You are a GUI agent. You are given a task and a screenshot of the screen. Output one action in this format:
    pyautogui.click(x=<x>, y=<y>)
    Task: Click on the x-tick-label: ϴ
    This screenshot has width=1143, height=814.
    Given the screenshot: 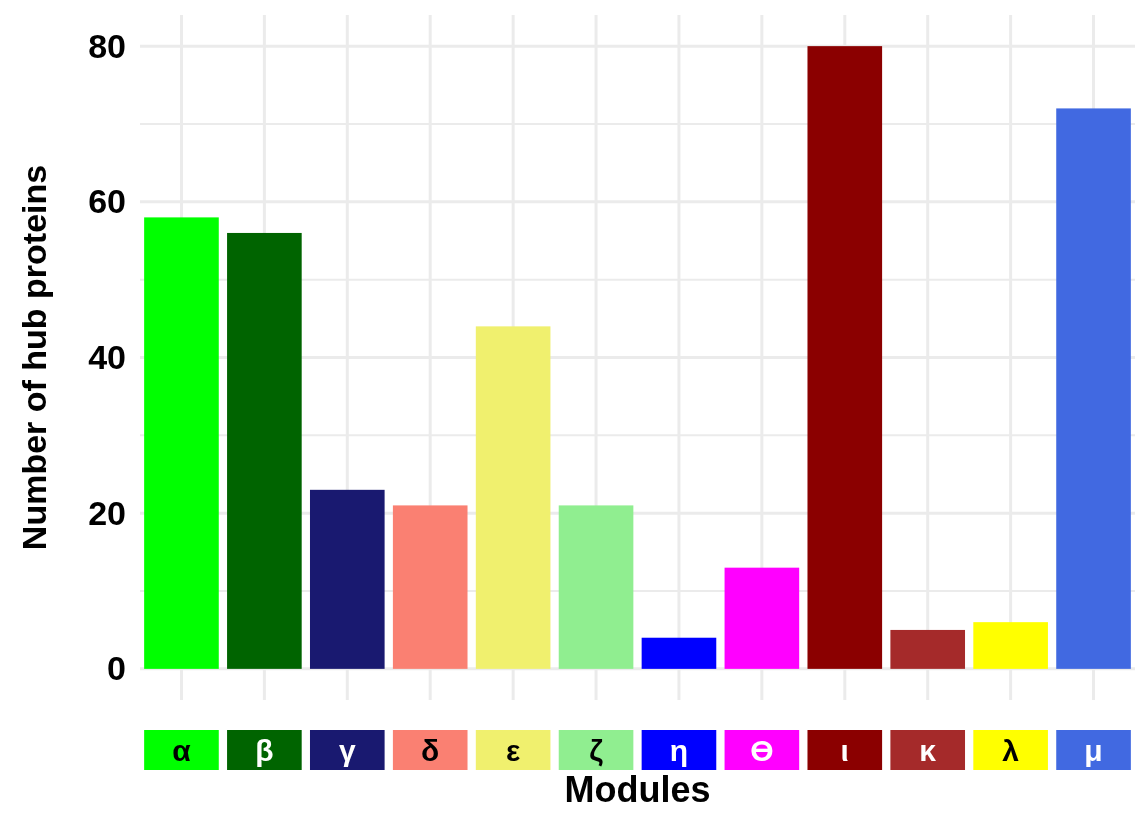 What is the action you would take?
    pyautogui.click(x=762, y=750)
    